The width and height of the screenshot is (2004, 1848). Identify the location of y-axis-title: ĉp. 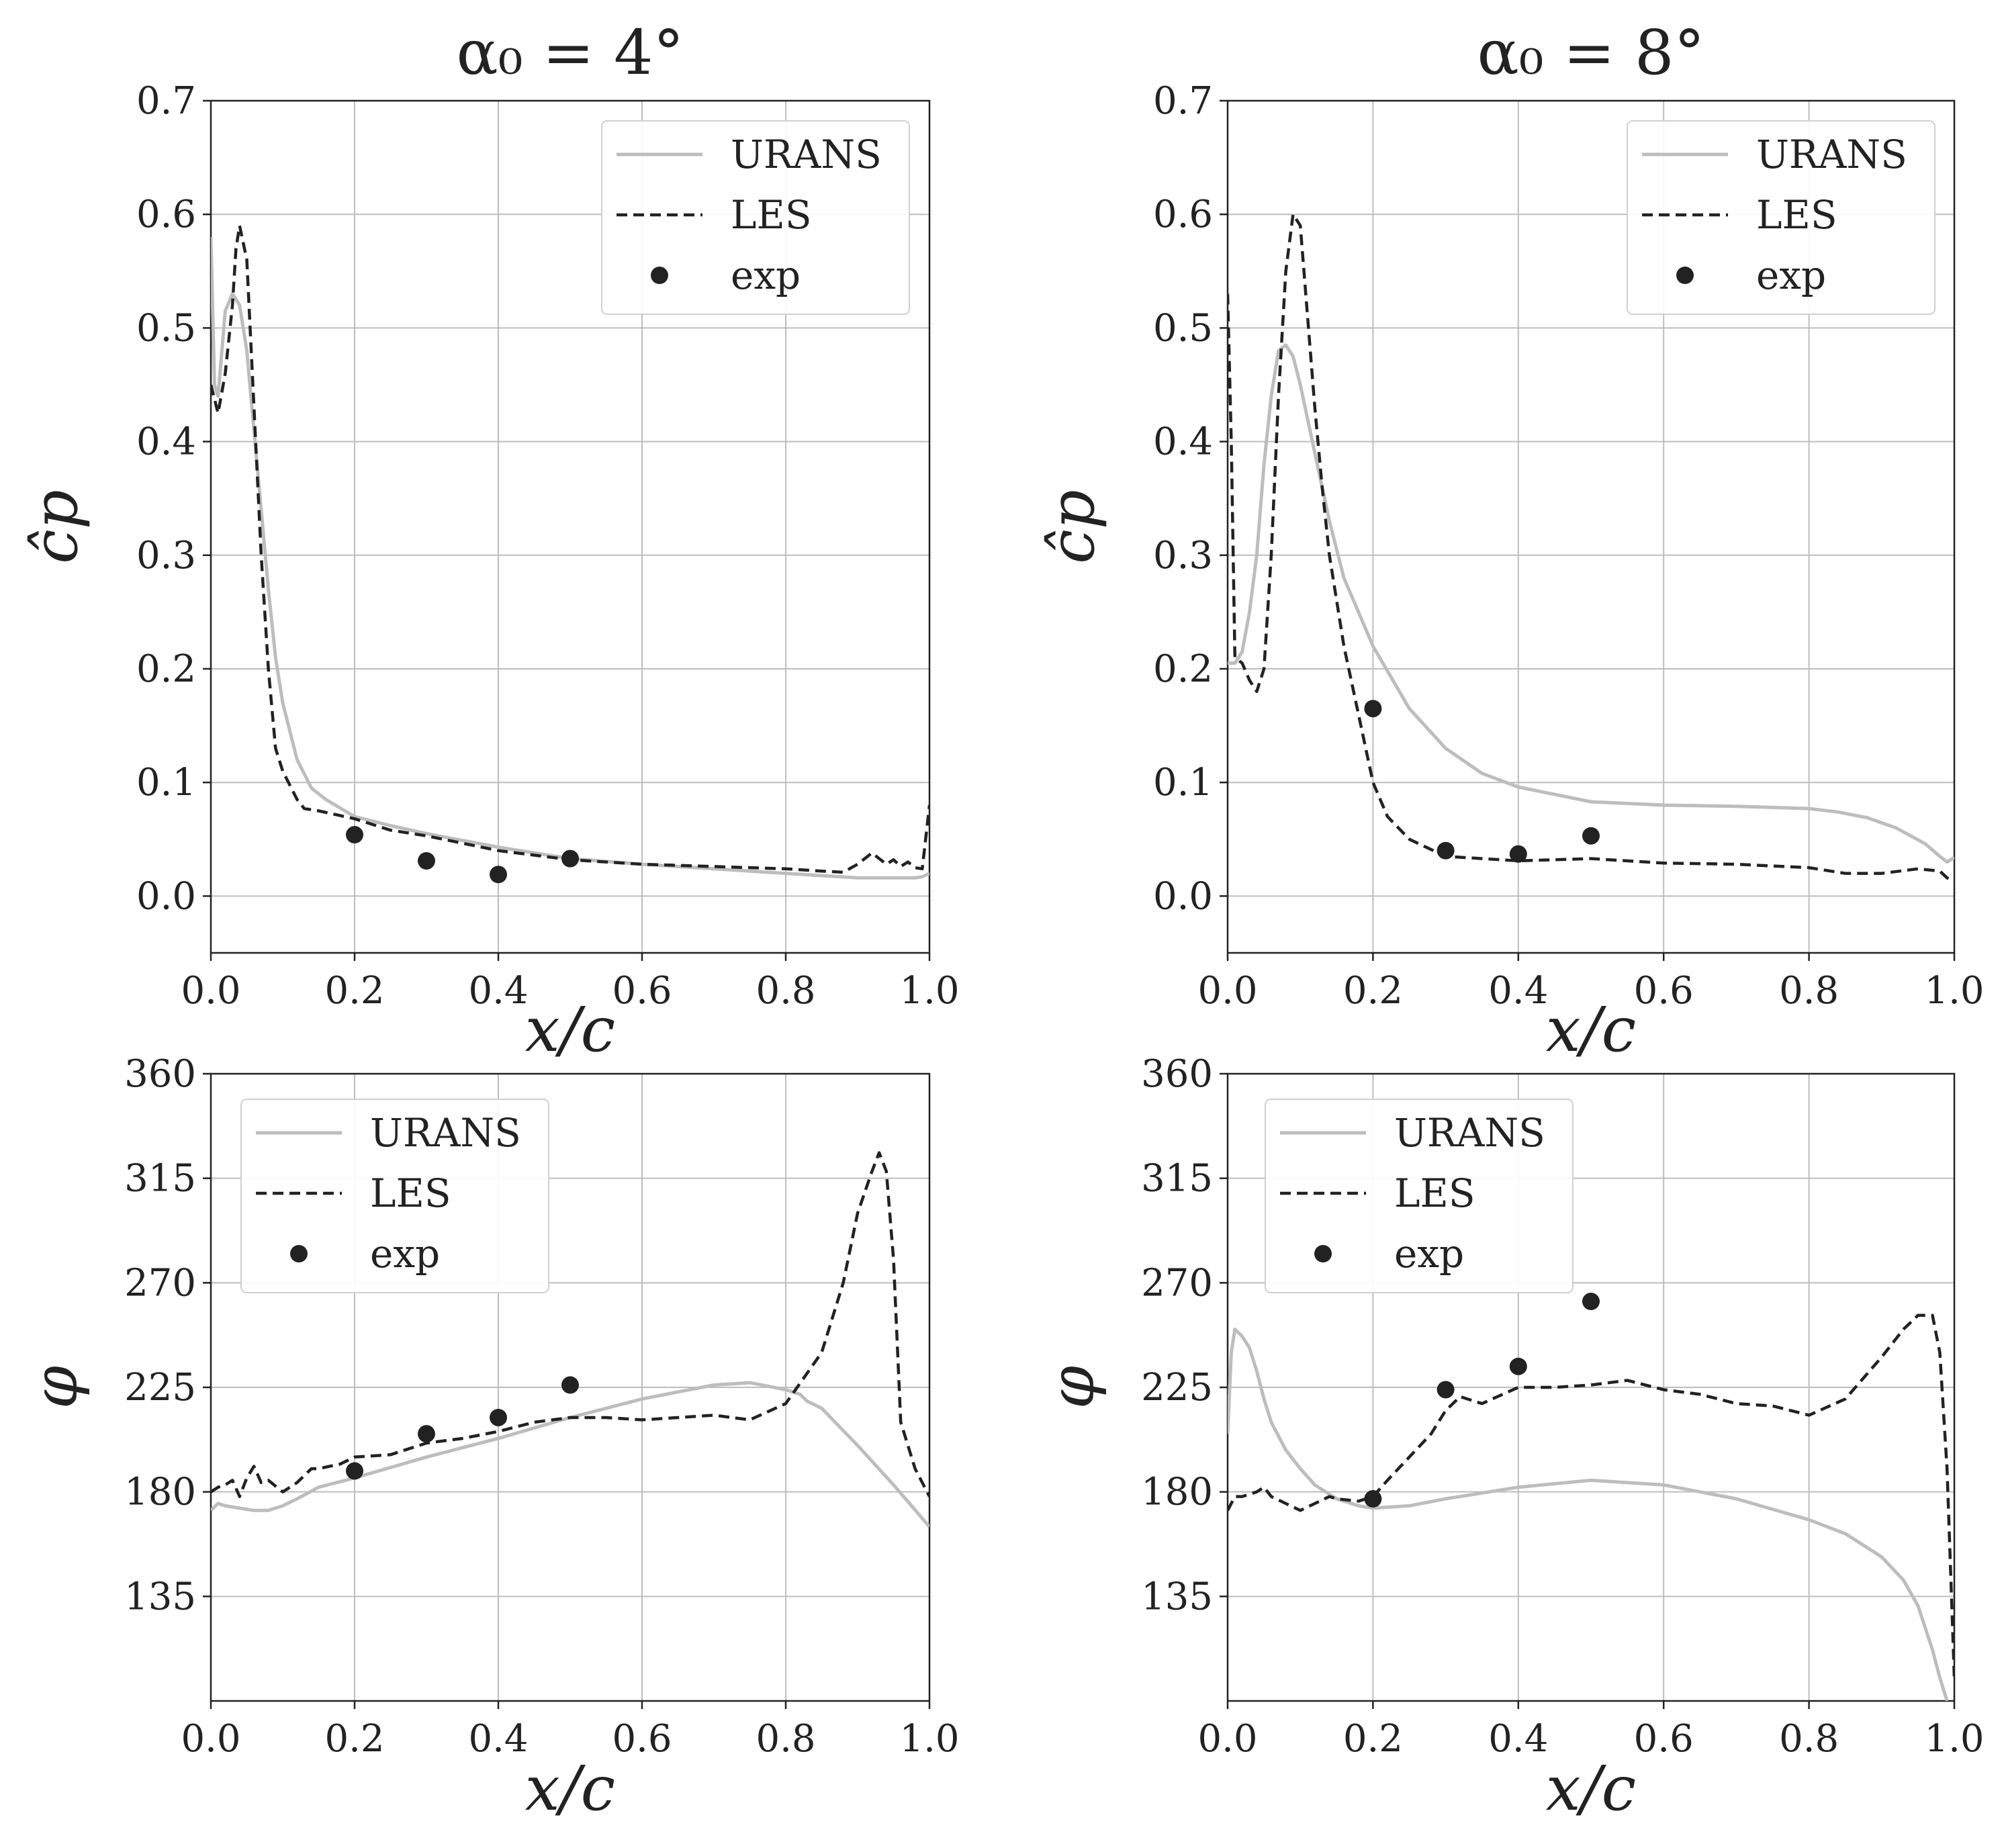
(1072, 526).